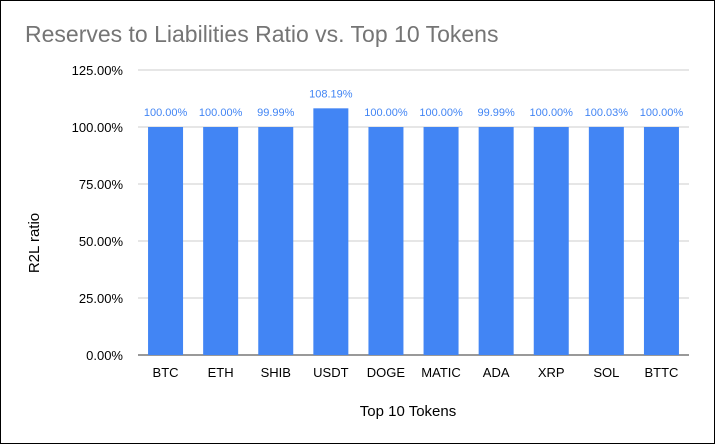 The height and width of the screenshot is (445, 715). Describe the element at coordinates (661, 372) in the screenshot. I see `x-tick-label: BTTC` at that location.